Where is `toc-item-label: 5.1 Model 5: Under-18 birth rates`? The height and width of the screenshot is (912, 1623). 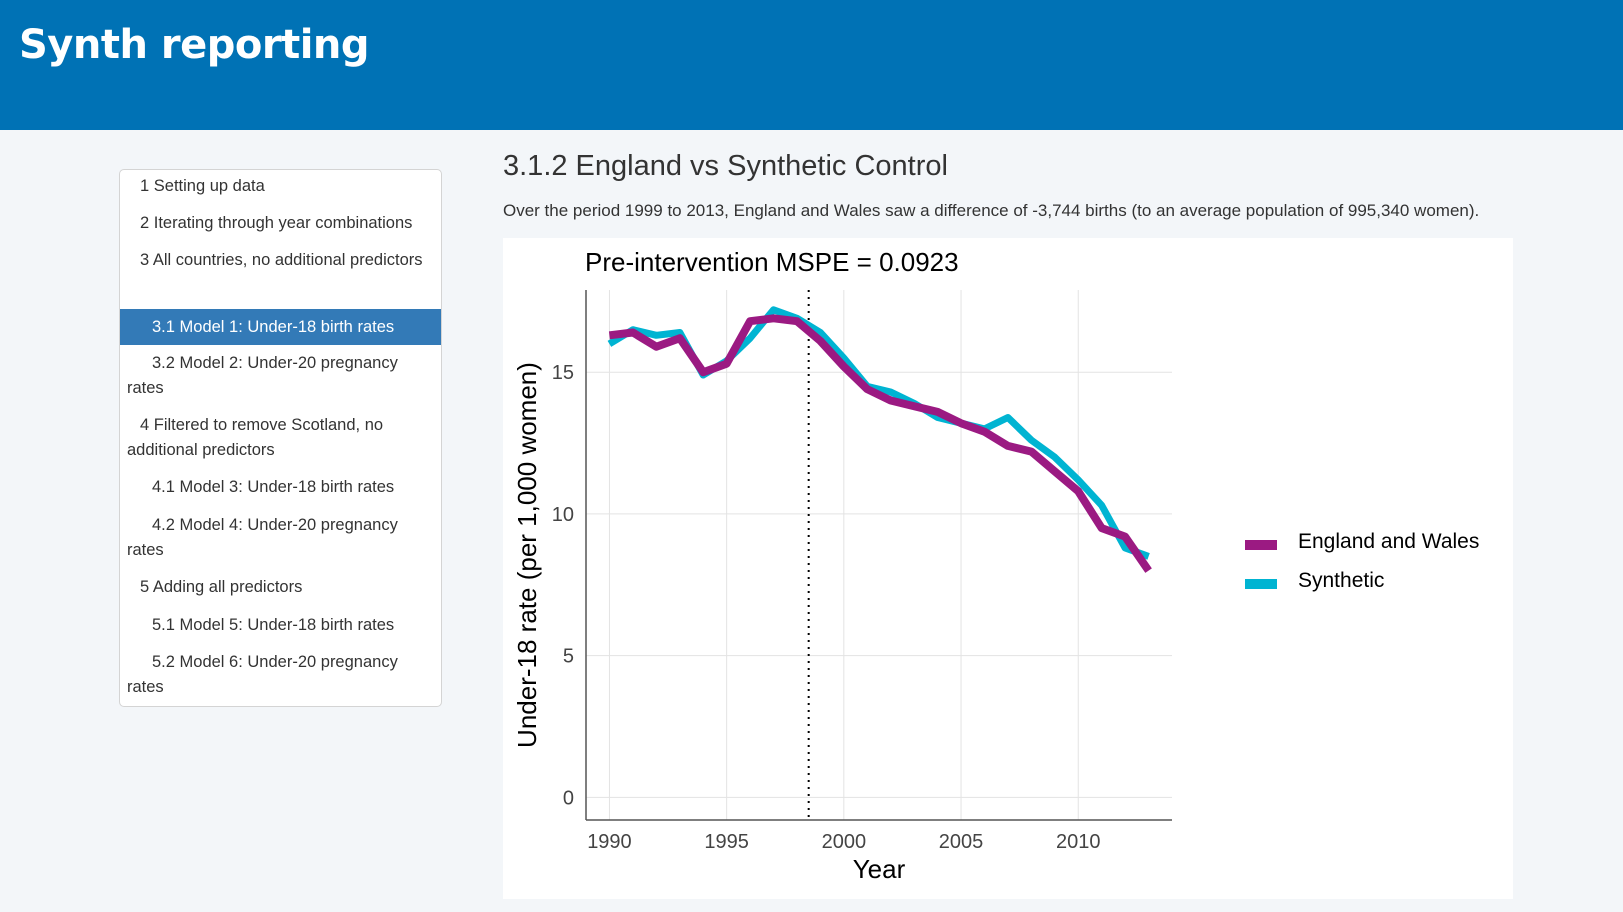 toc-item-label: 5.1 Model 5: Under-18 birth rates is located at coordinates (273, 625).